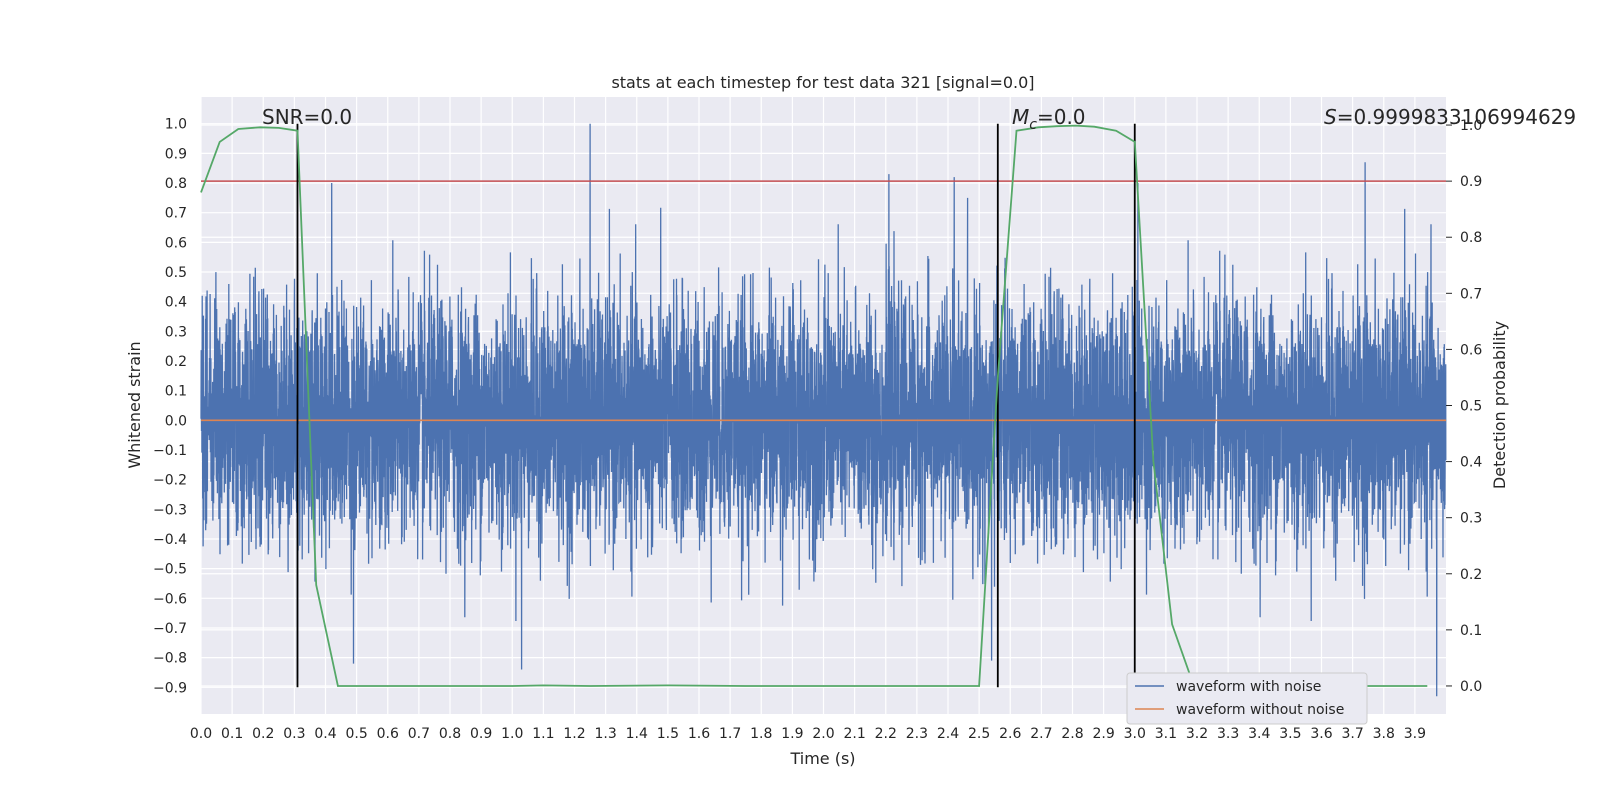 The height and width of the screenshot is (800, 1600). I want to click on x-tick-label: 0.8, so click(450, 734).